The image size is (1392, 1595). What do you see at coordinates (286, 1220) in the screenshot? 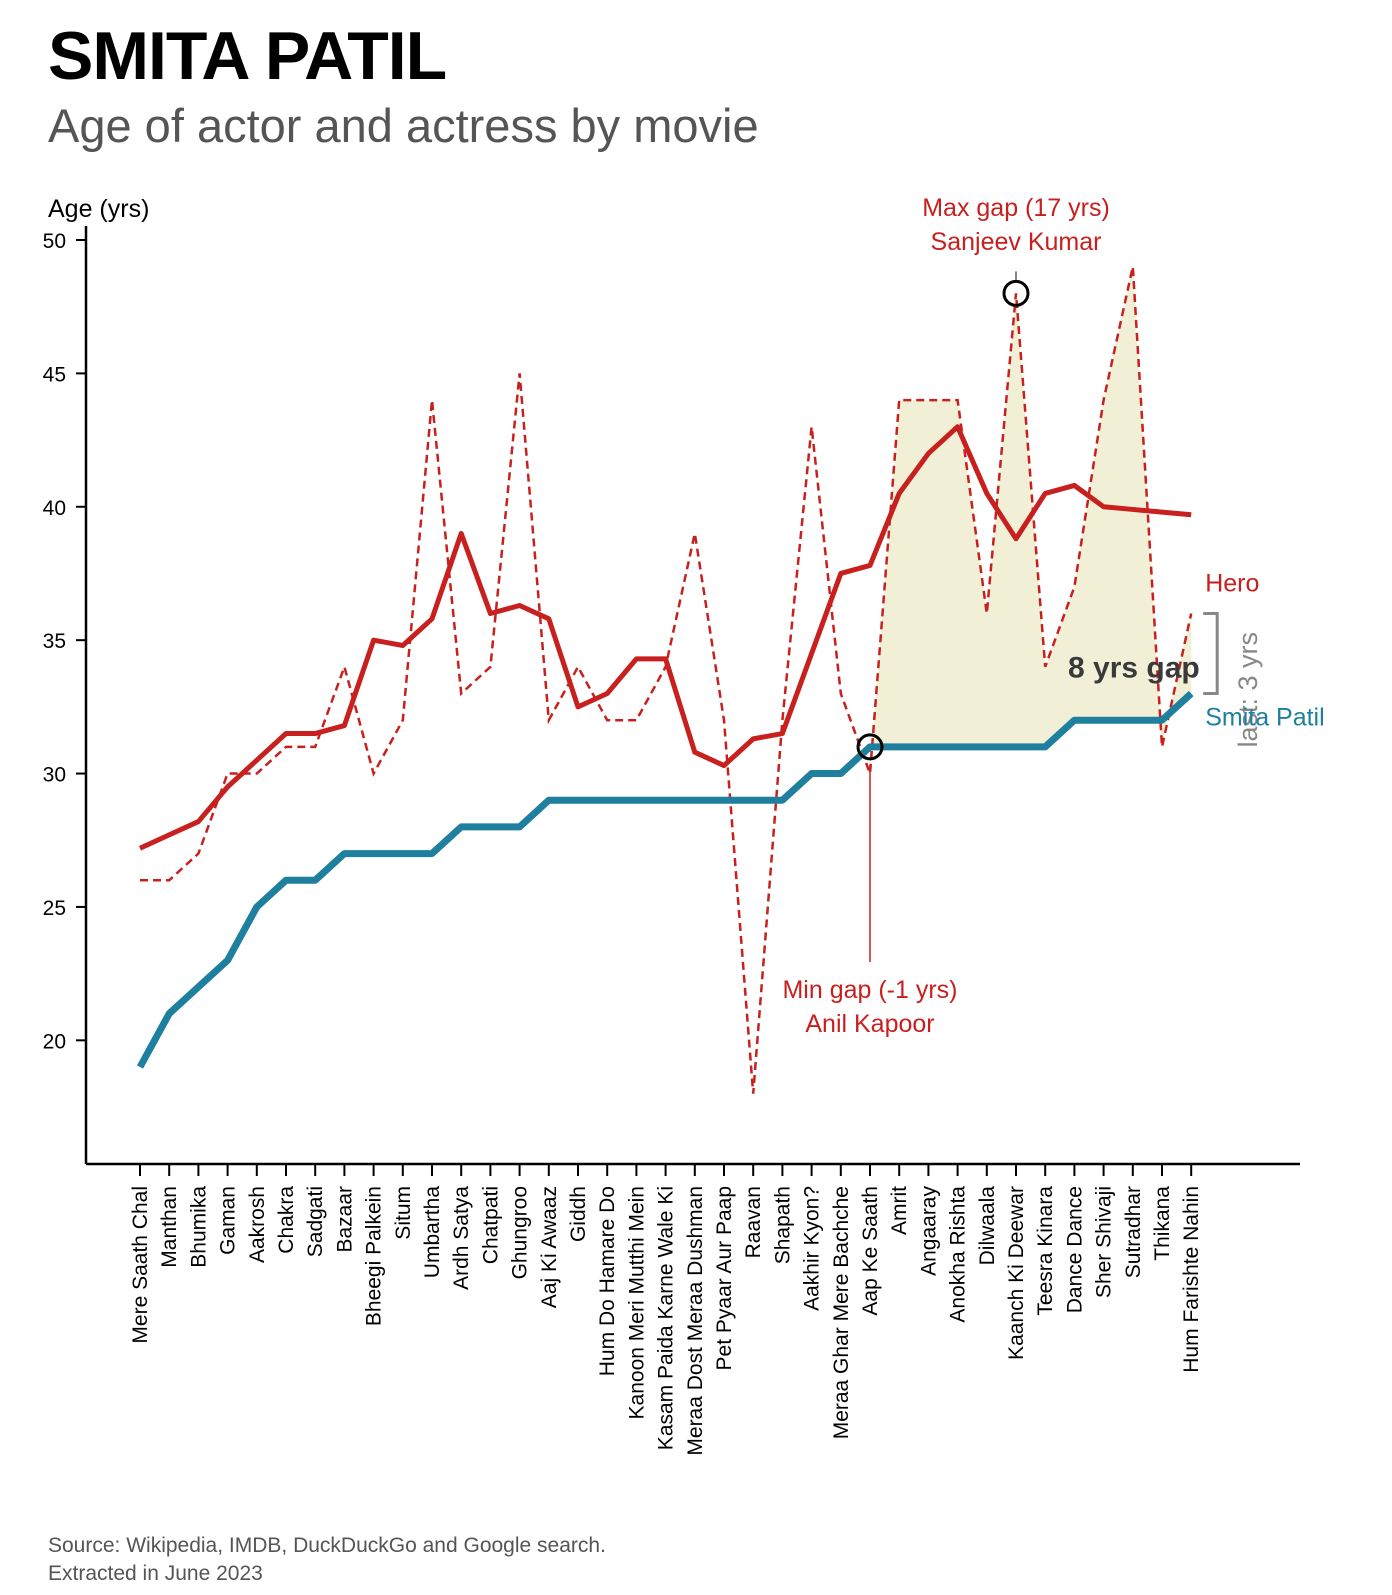
I see `x-tick-label: Chakra` at bounding box center [286, 1220].